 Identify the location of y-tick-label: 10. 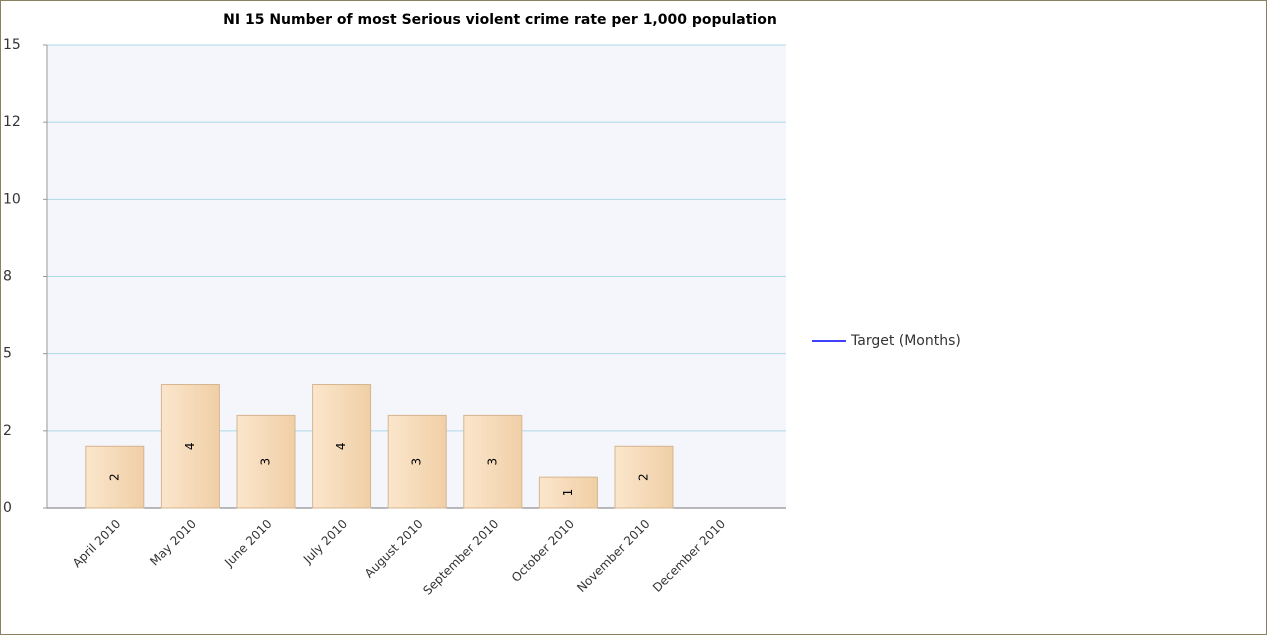
(12, 199).